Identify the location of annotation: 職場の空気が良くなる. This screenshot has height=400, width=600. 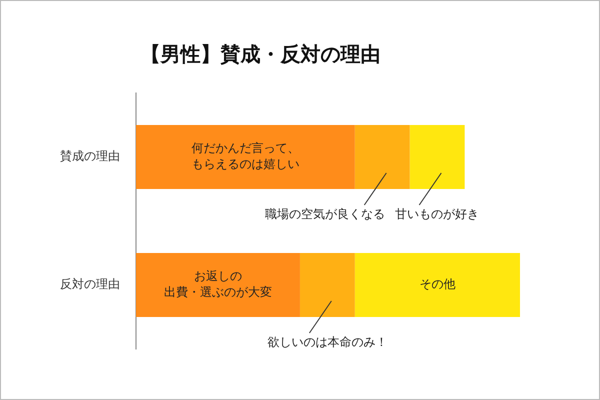
(325, 214).